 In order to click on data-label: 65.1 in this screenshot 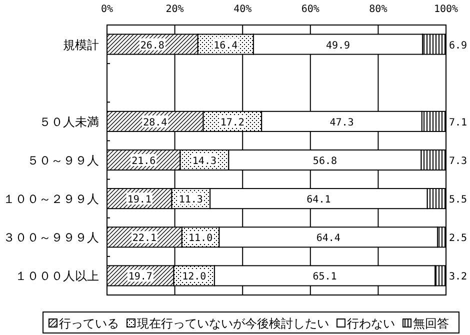, I will do `click(324, 277)`.